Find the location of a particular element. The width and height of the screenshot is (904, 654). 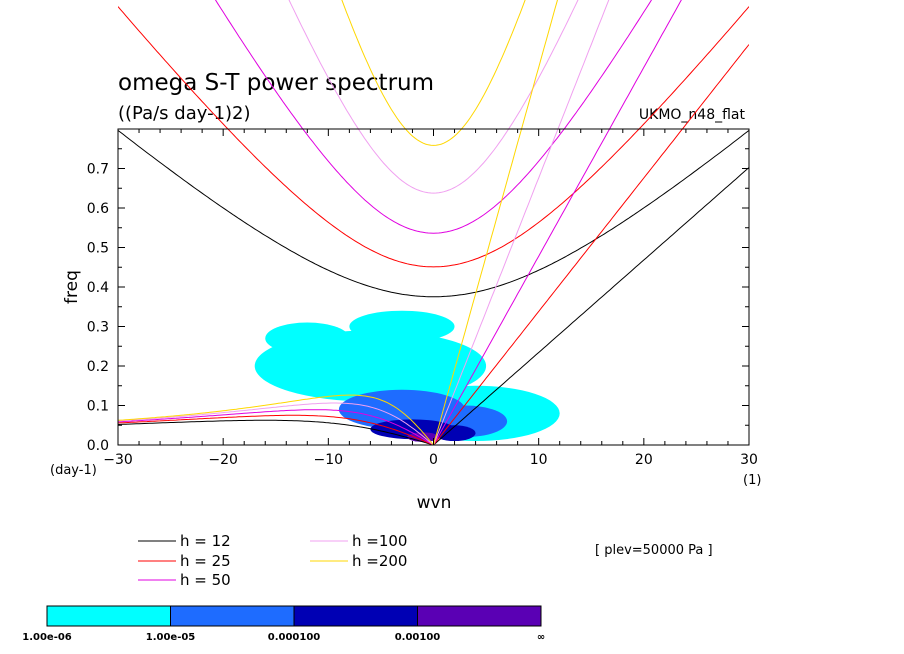

curve-legend: h = 12 h = 25h = 50 h =100 h =200 is located at coordinates (272, 560).